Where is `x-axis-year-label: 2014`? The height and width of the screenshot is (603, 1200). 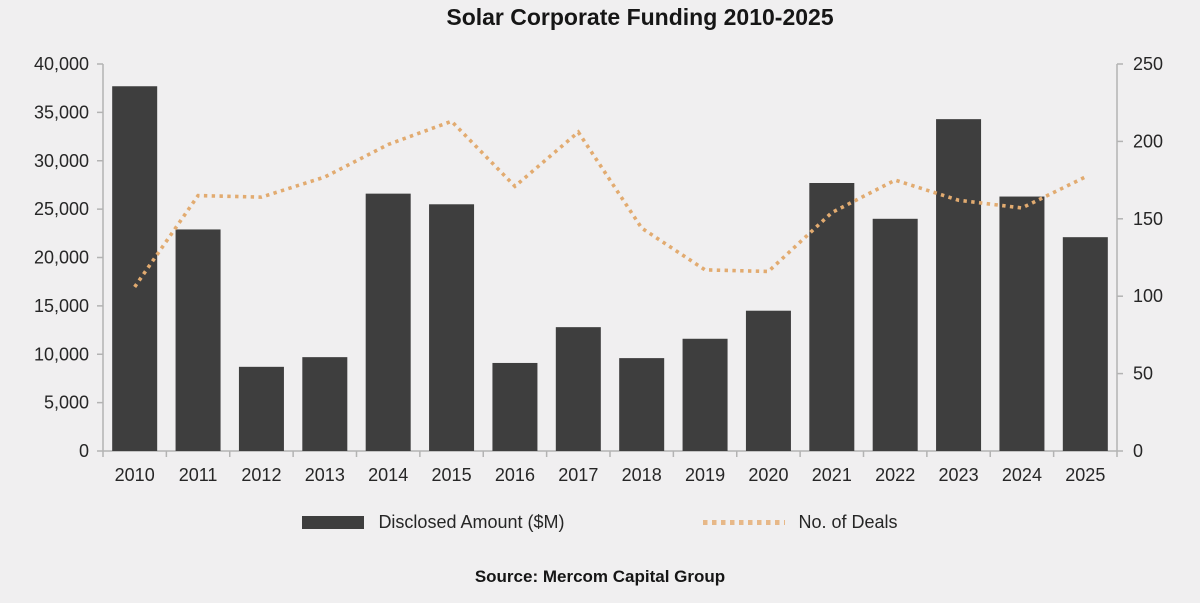 x-axis-year-label: 2014 is located at coordinates (388, 475).